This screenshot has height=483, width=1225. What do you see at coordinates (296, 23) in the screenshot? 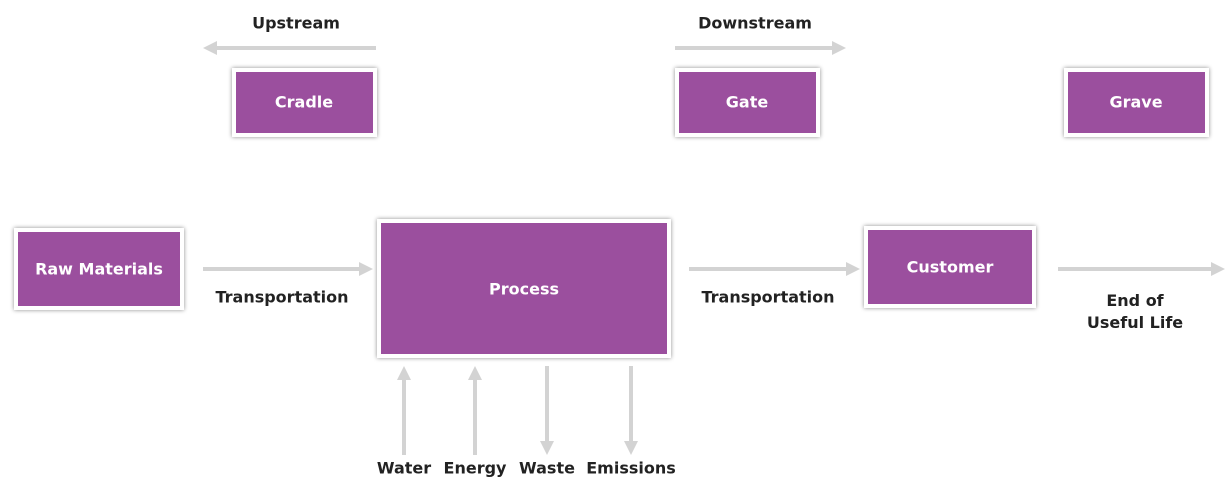
I see `label: Upstream` at bounding box center [296, 23].